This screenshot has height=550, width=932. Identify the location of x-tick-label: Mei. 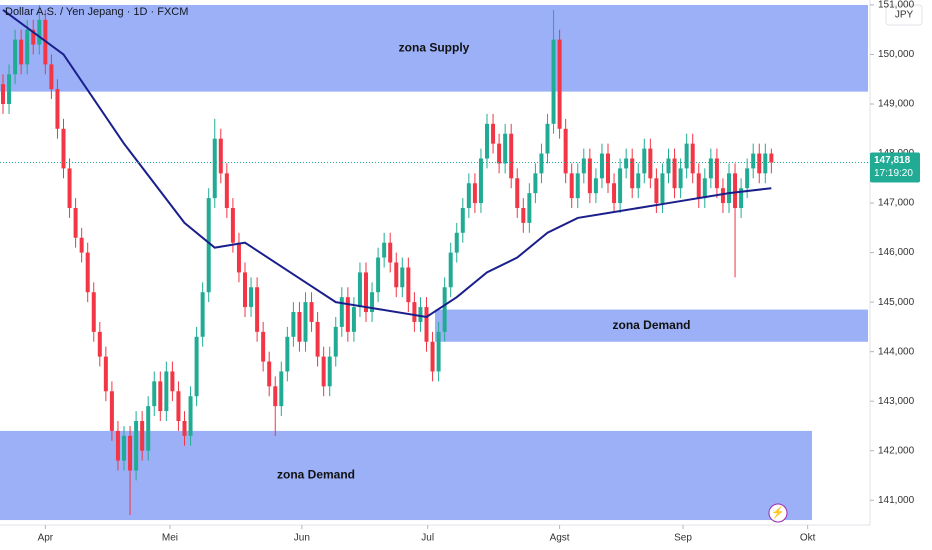
(170, 538).